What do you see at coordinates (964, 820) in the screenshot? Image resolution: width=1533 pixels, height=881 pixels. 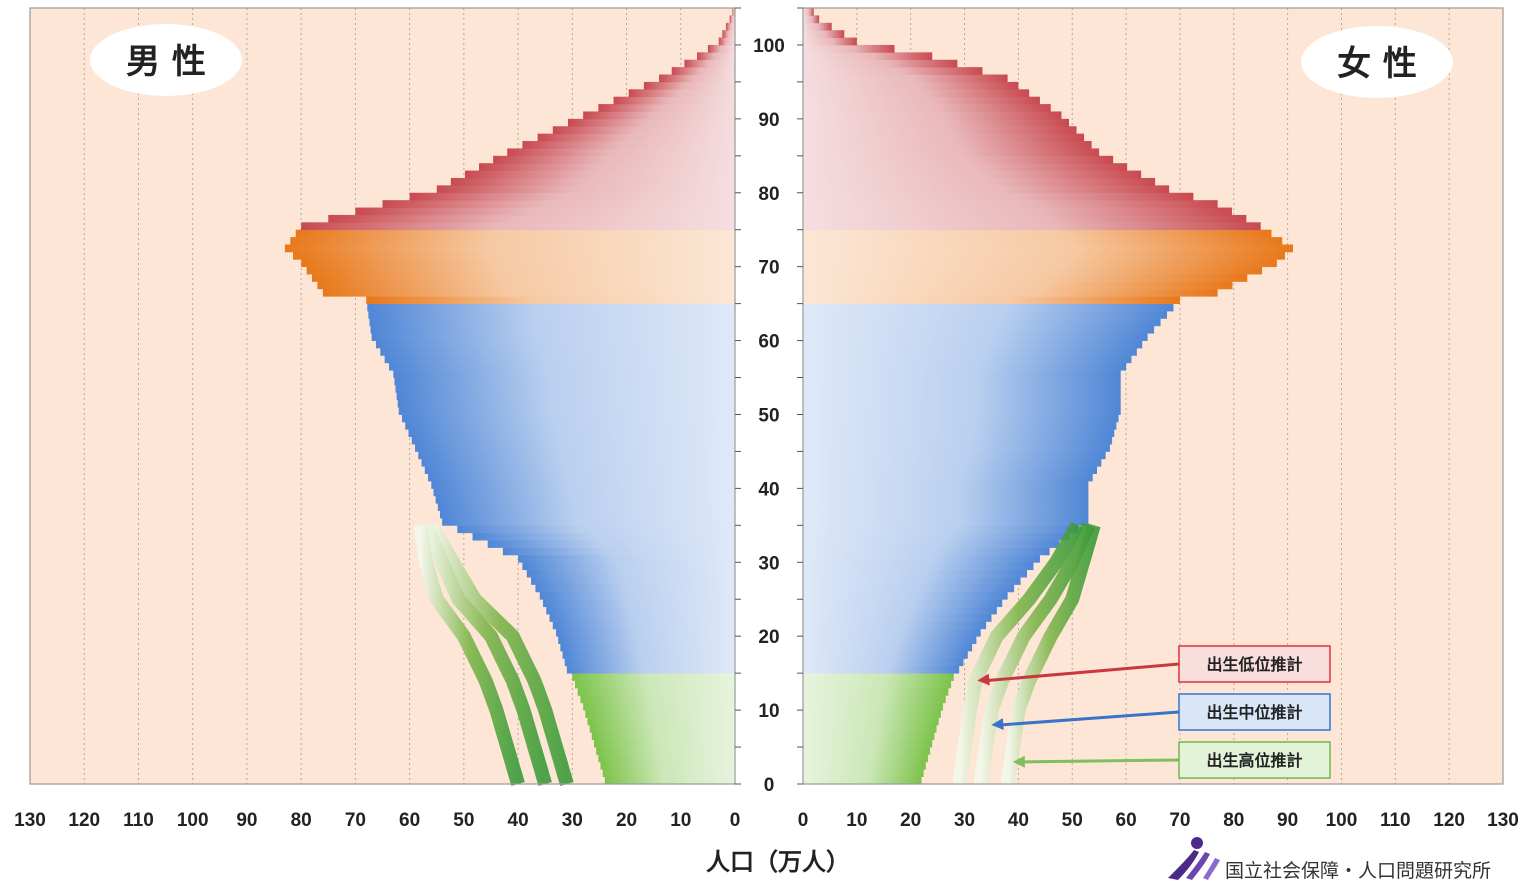 I see `female-x-tick-label: 30` at bounding box center [964, 820].